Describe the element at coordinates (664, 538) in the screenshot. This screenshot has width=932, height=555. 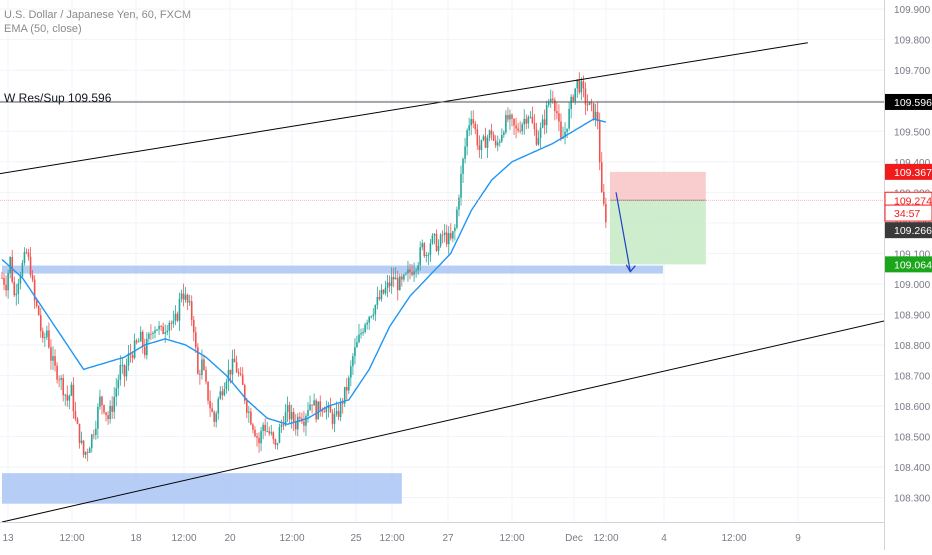
I see `x-tick-label: 4` at that location.